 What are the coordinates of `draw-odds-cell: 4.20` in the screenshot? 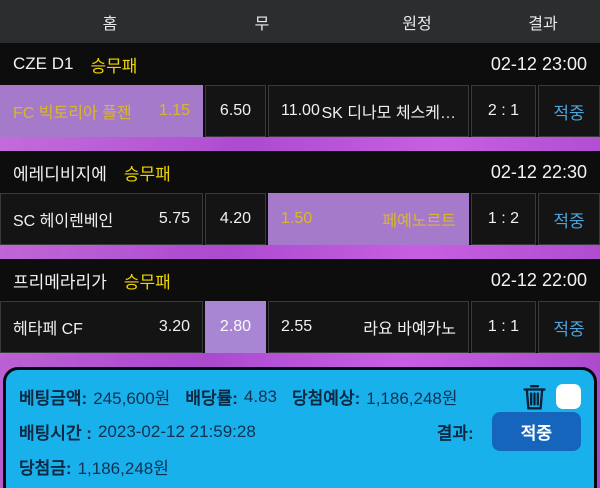 It's located at (235, 219).